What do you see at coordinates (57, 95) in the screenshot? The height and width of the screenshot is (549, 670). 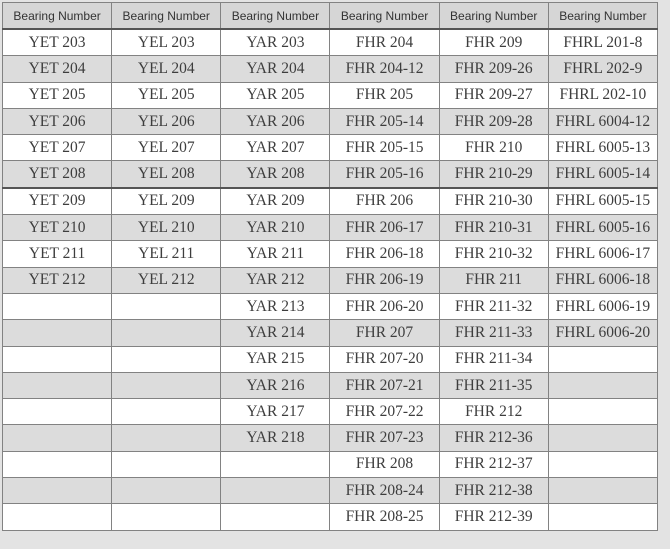 I see `table-cell: YET 205` at bounding box center [57, 95].